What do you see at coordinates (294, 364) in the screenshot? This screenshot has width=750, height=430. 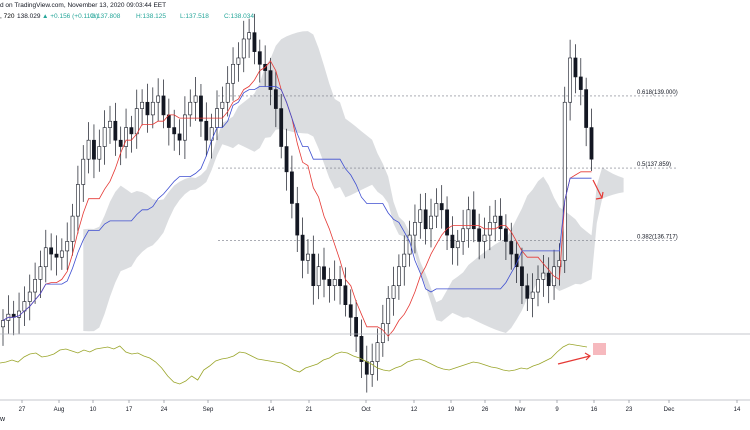 I see `oscillator-line` at bounding box center [294, 364].